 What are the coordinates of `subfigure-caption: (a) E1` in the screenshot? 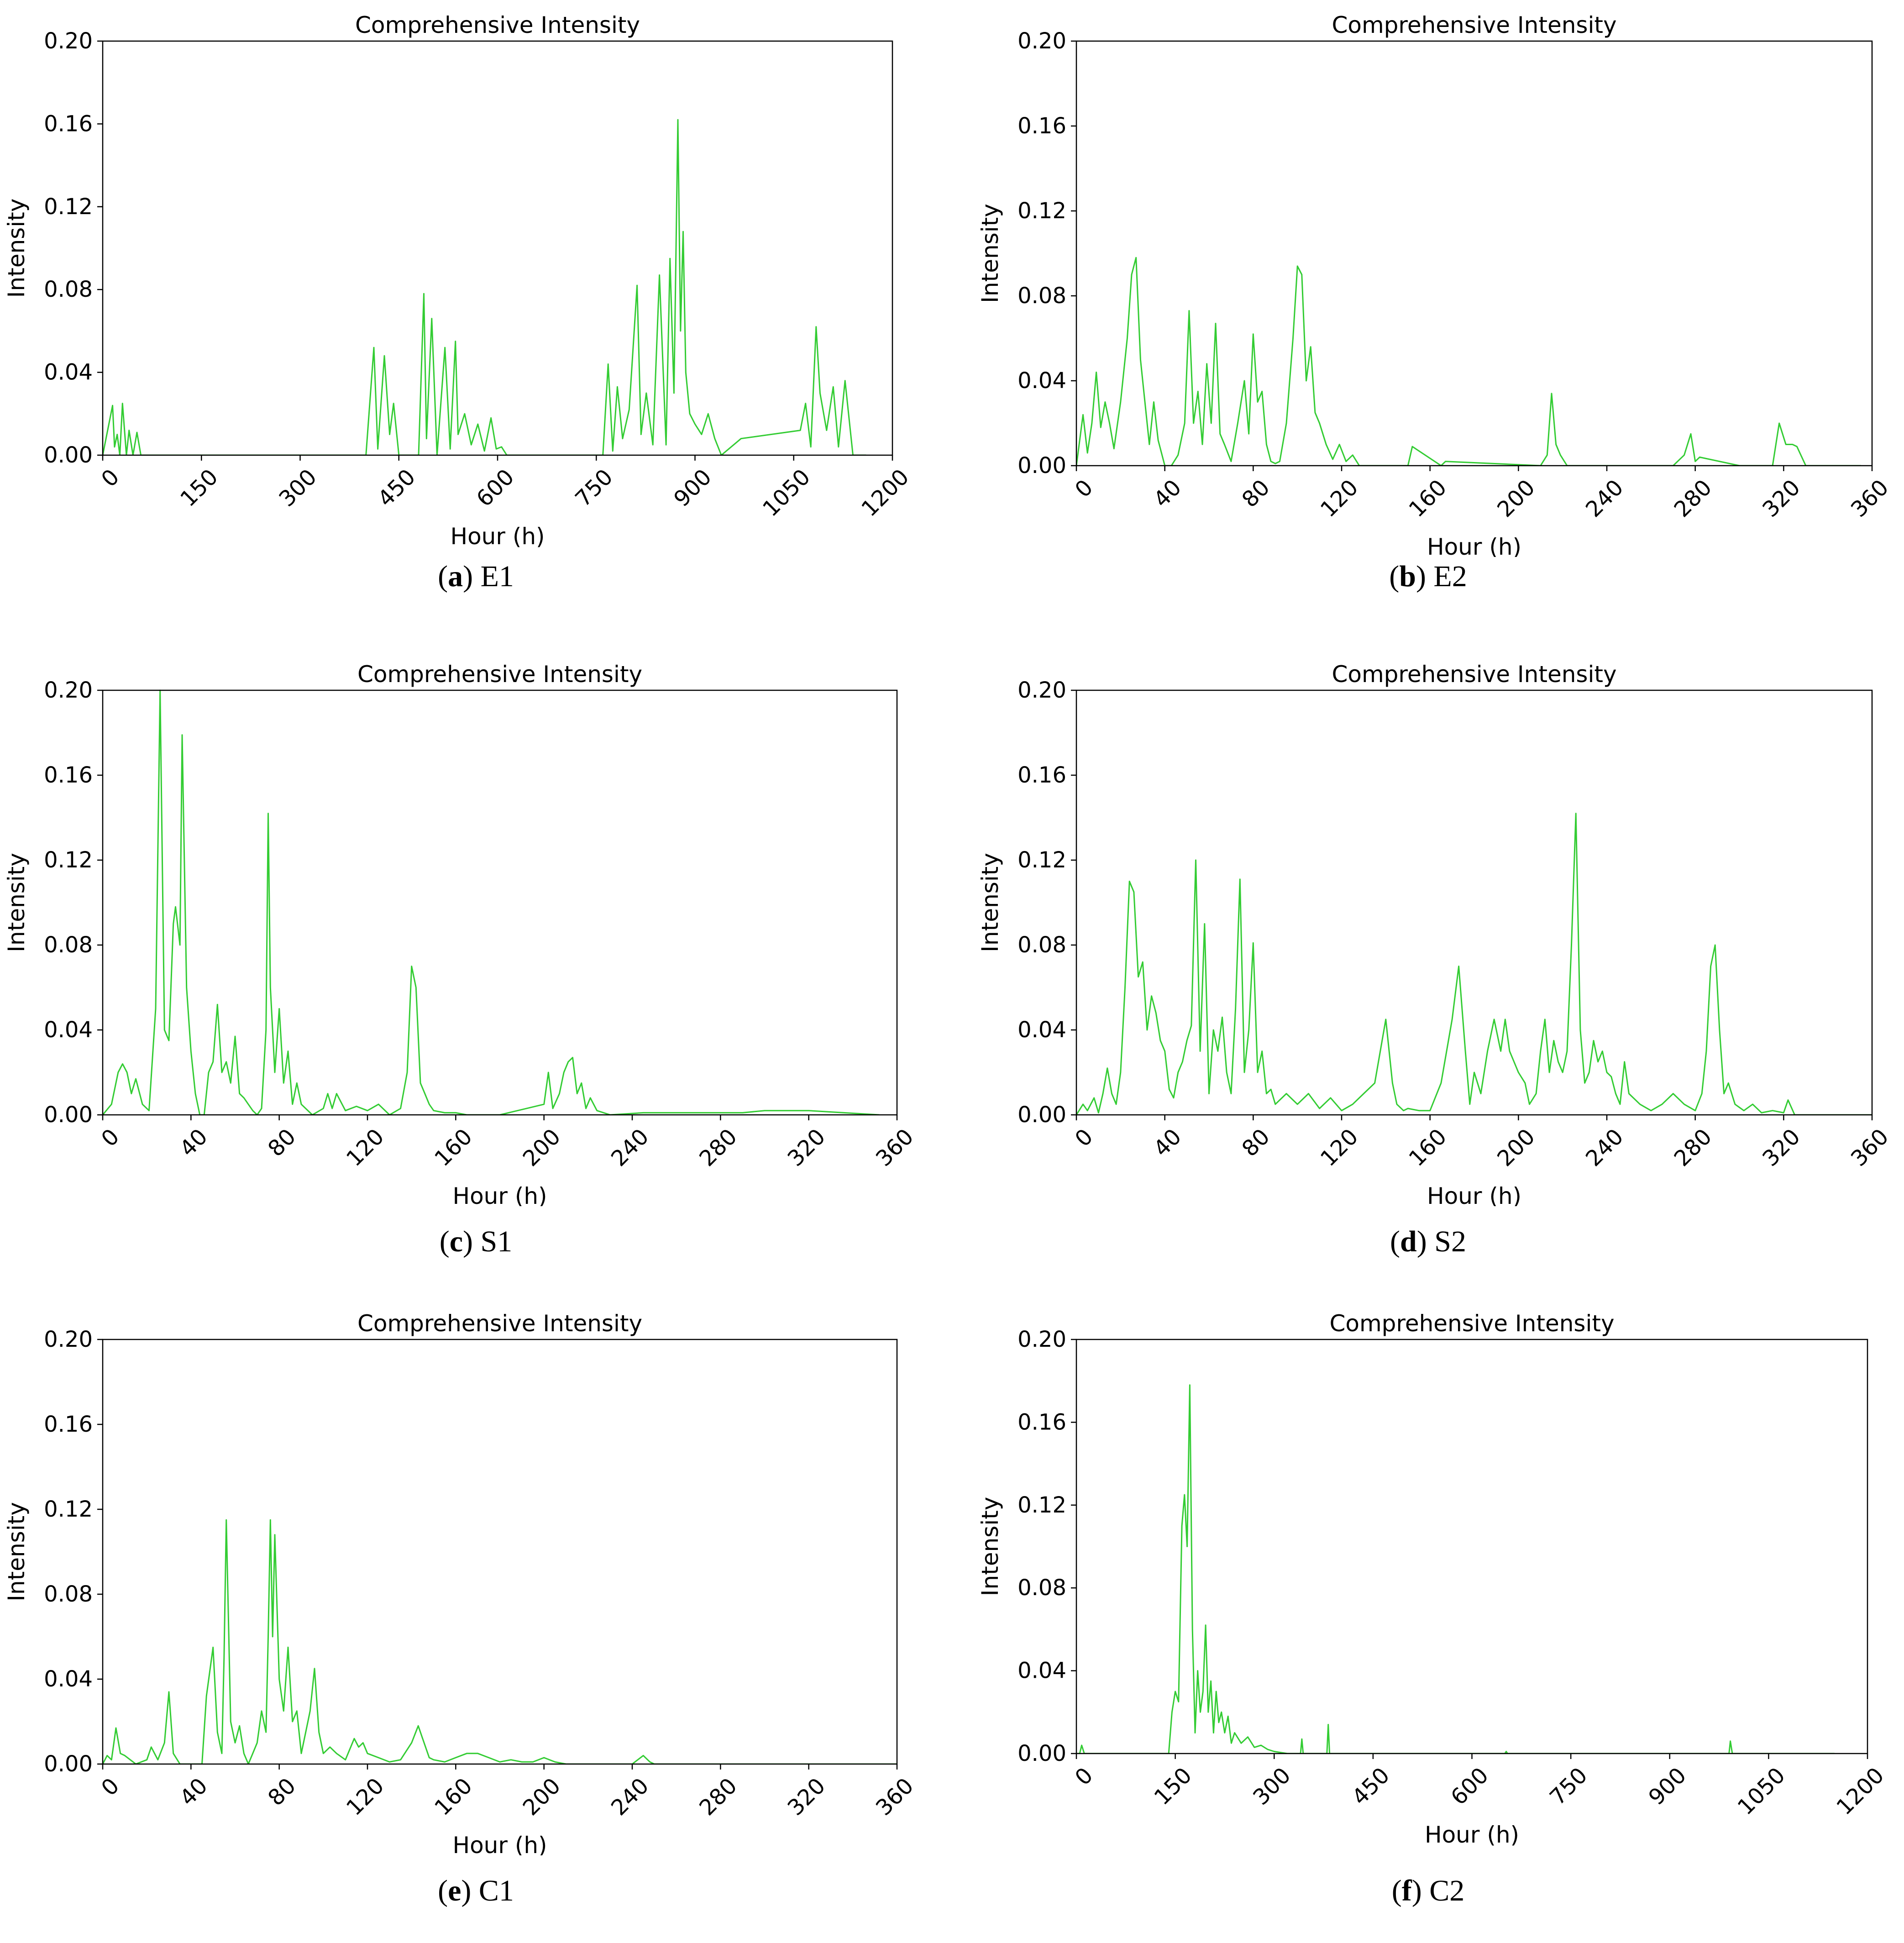 It's located at (476, 576).